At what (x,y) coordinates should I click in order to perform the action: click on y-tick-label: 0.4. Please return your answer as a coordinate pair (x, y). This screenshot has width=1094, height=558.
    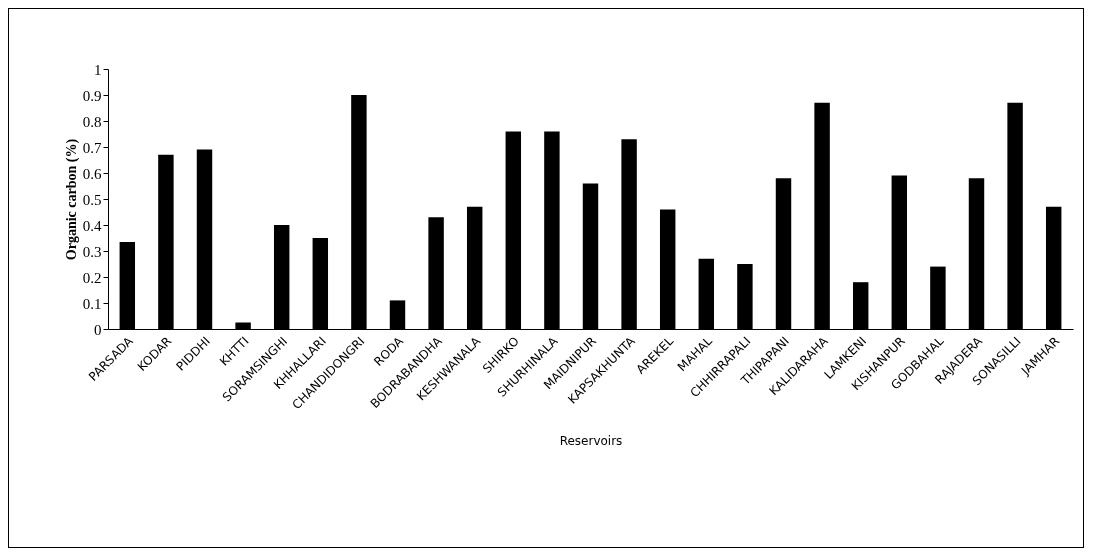
    Looking at the image, I should click on (92, 225).